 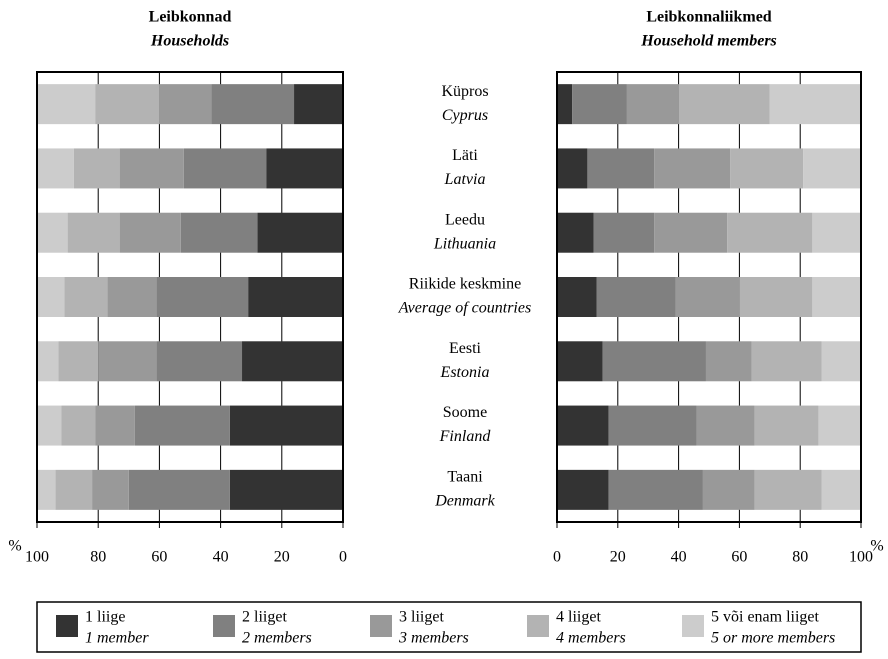 What do you see at coordinates (105, 617) in the screenshot?
I see `legend-label: 1 liige` at bounding box center [105, 617].